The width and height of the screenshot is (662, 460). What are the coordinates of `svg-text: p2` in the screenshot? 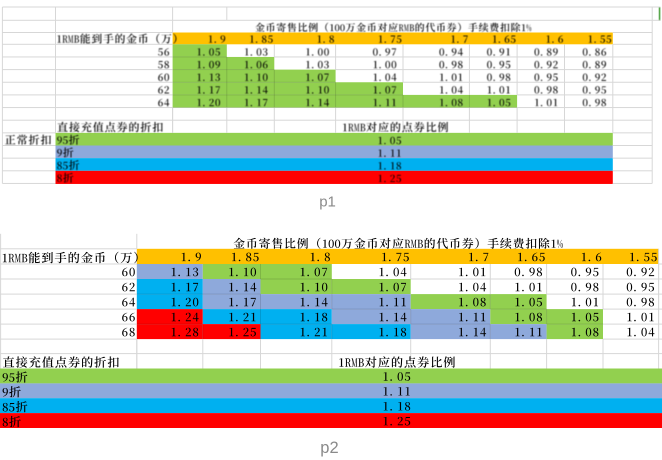 It's located at (329, 448).